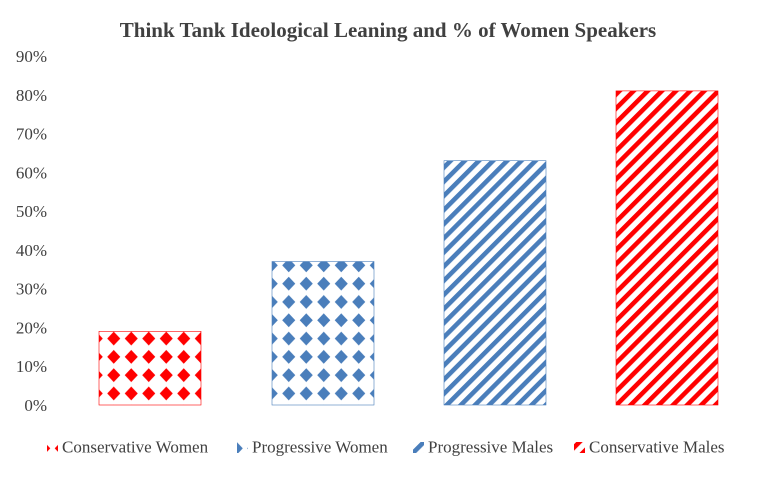  Describe the element at coordinates (31, 289) in the screenshot. I see `y-tick-label: 30%` at that location.